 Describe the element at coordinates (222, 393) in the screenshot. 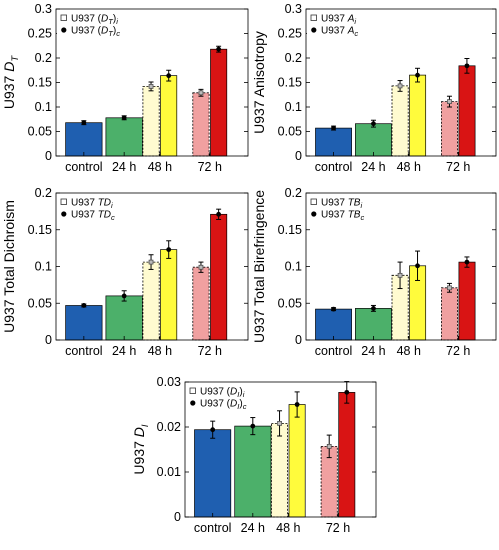

I see `legend-entry: U937 (DI)i` at that location.